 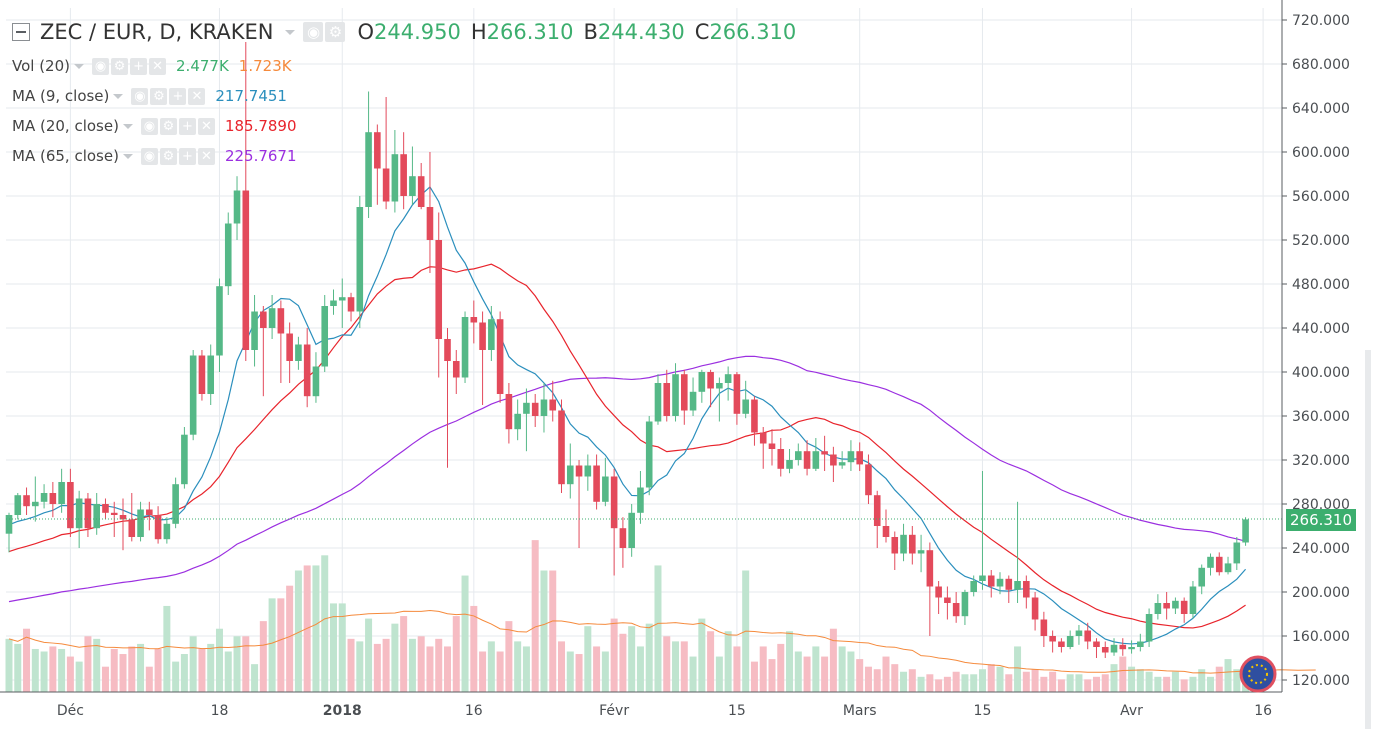 I want to click on volume-value: 2.477K, so click(x=202, y=66).